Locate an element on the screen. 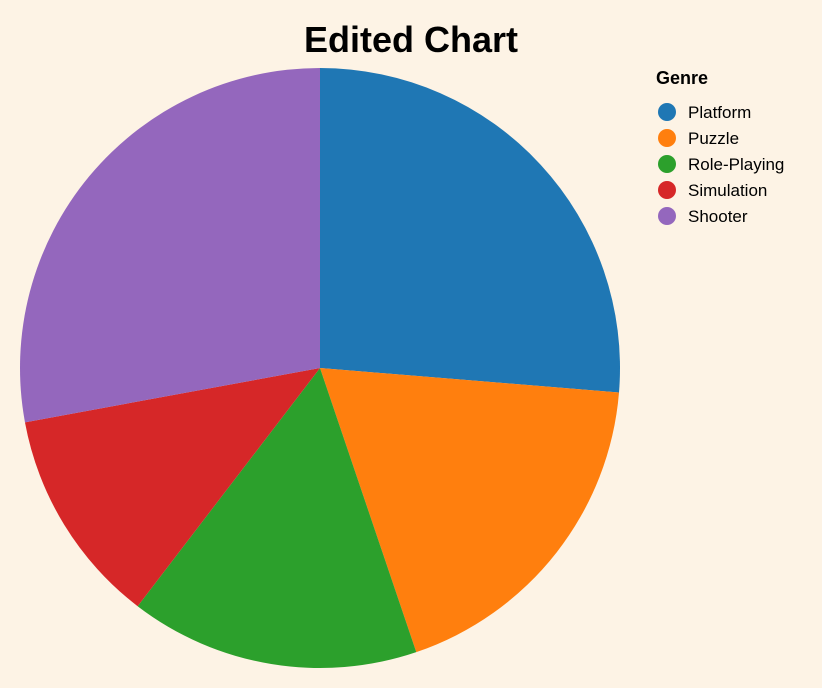 The image size is (822, 688). legend-label-simulation: Simulation is located at coordinates (727, 190).